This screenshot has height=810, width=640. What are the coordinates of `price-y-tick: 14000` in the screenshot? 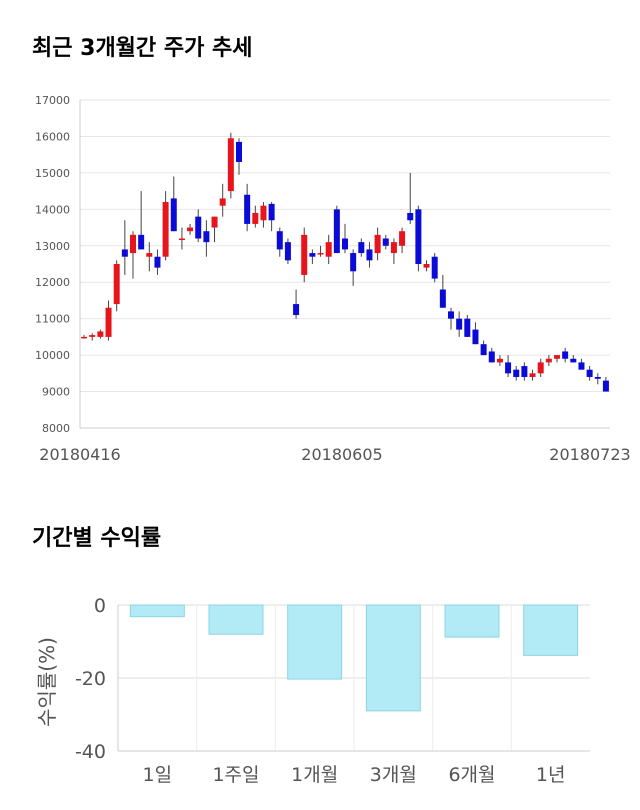 It's located at (52, 209).